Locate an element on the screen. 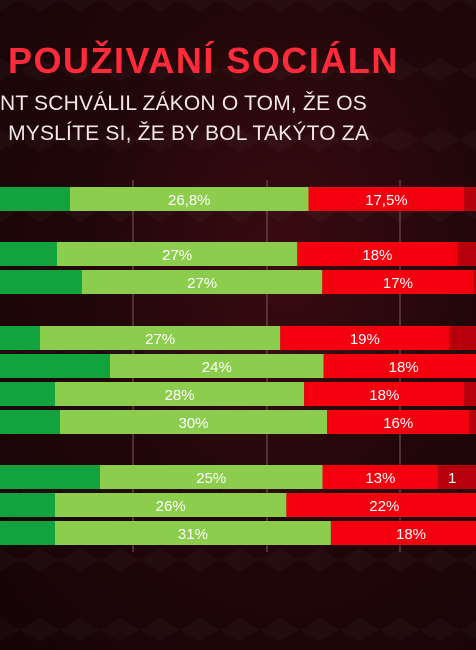 The height and width of the screenshot is (650, 476). data-label-red-row-2: 18% is located at coordinates (377, 255).